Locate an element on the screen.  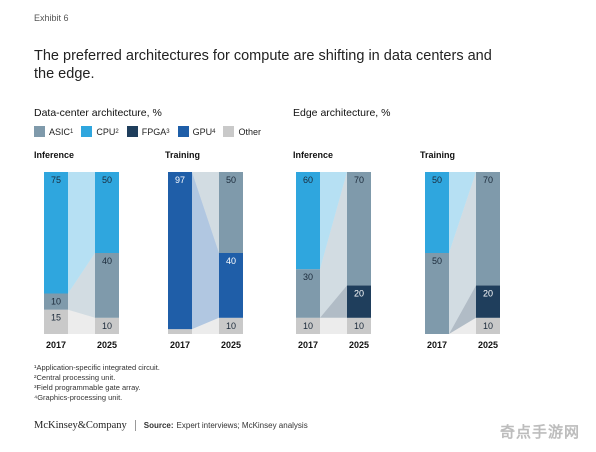
panel-title-dc-training: Training is located at coordinates (183, 155).